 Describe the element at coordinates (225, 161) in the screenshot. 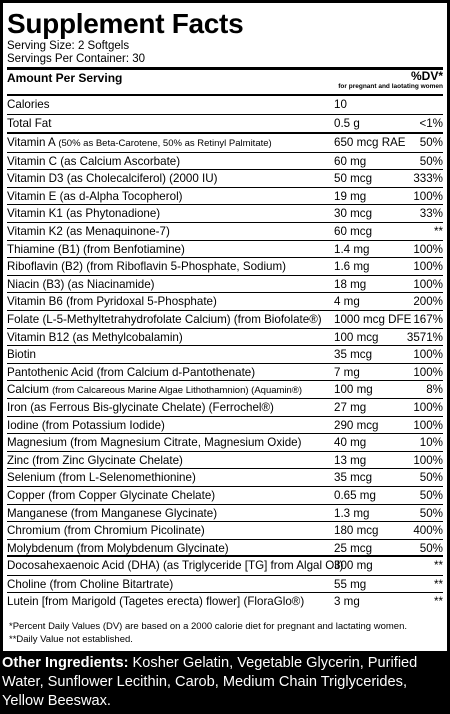

I see `nutrient-row: Vitamin C (as Calcium Ascorbate) 60 mg 50%` at that location.